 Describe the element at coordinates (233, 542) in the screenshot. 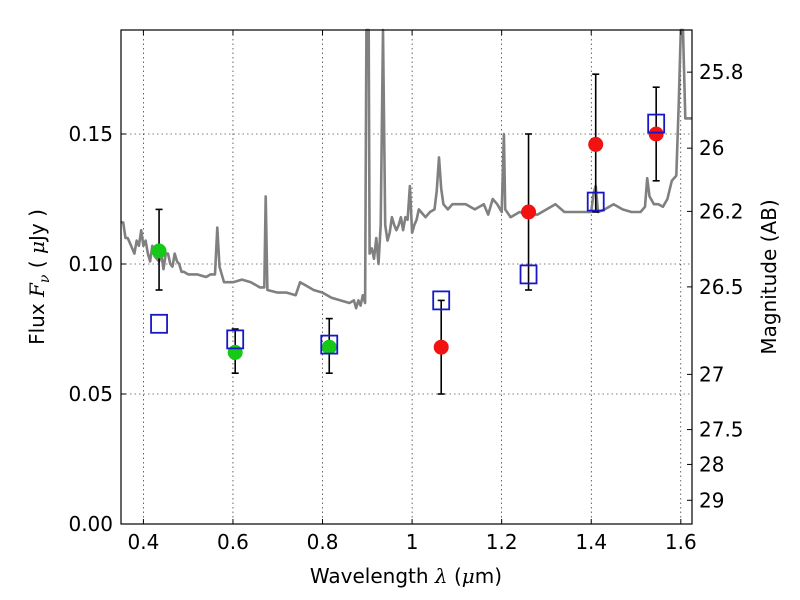

I see `x-tick-label: 0.6` at that location.